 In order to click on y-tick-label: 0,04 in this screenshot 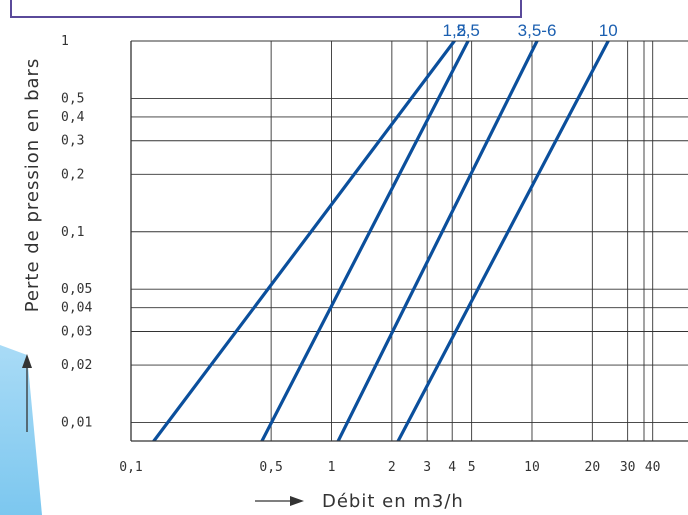, I will do `click(76, 308)`.